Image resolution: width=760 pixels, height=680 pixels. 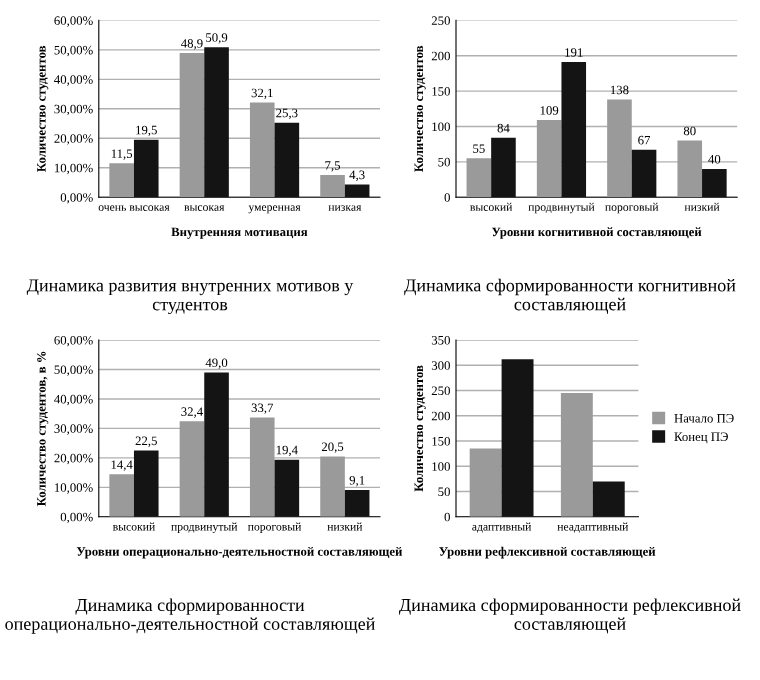 I want to click on text: Динамика сформированности рефлексивной составляющей, so click(x=570, y=616).